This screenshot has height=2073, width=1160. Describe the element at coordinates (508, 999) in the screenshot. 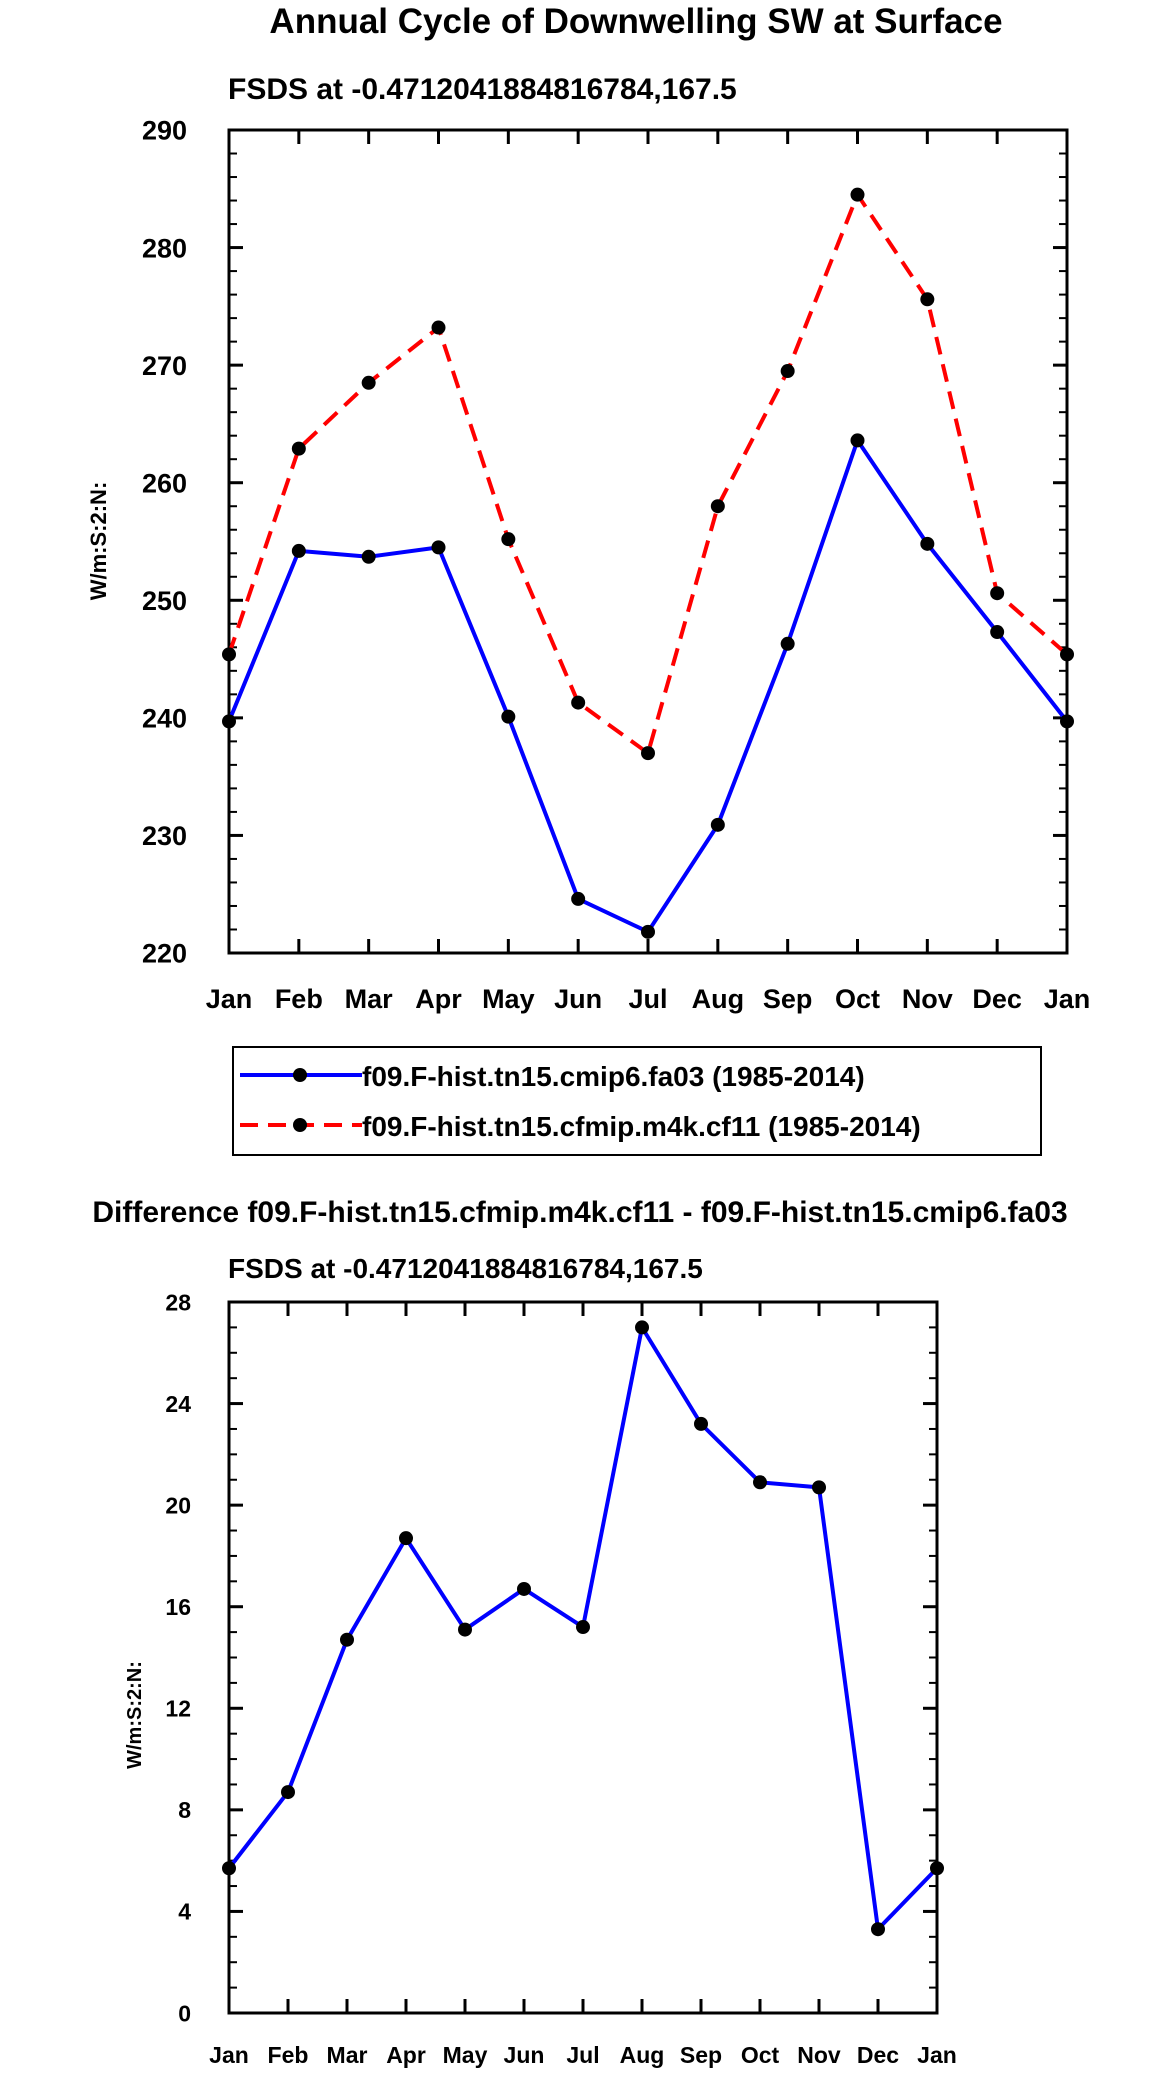

I see `c1-x-tick-label: May` at that location.